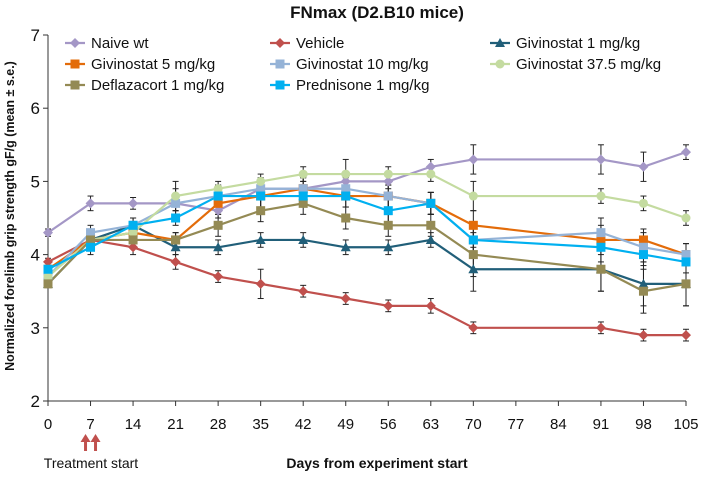  I want to click on x-tick-label: 70, so click(473, 424).